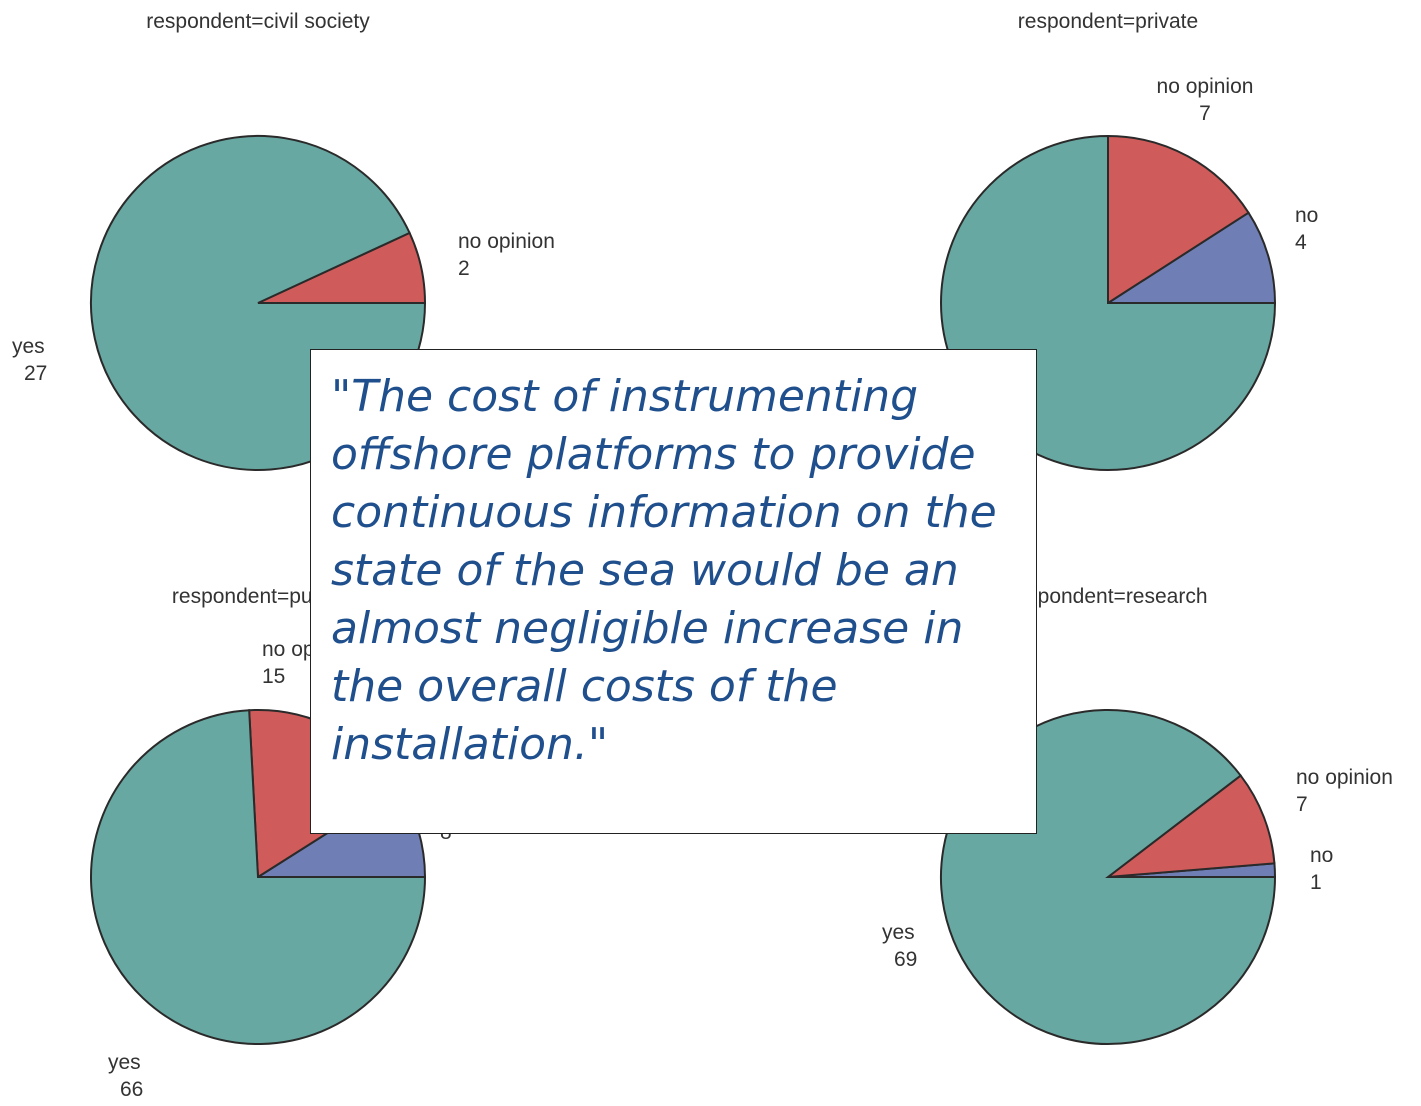  Describe the element at coordinates (258, 21) in the screenshot. I see `pie-title: respondent=civil society` at that location.